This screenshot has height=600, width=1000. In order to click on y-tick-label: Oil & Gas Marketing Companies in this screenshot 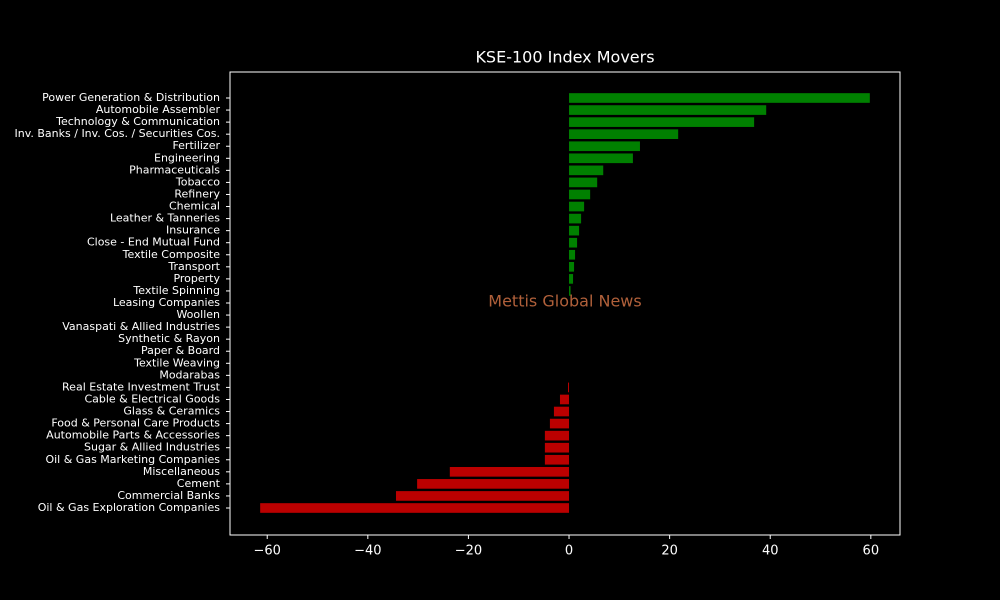, I will do `click(132, 459)`.